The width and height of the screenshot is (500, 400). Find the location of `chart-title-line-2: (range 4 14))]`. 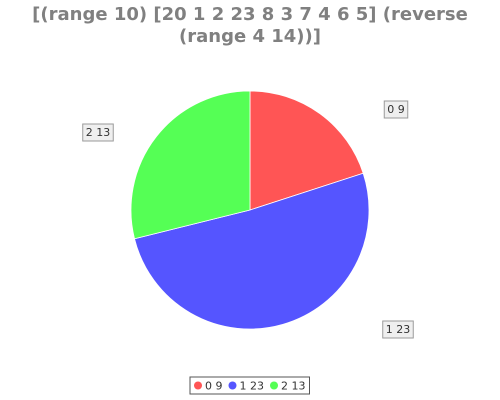

chart-title-line-2: (range 4 14))] is located at coordinates (250, 36).